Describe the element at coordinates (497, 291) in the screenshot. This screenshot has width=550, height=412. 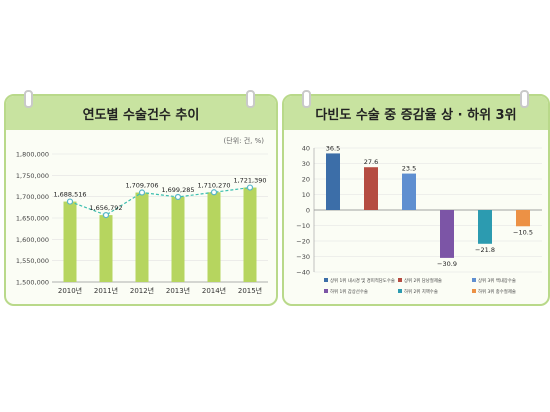
I see `legend-label: 하위 3위 충수절제술` at that location.